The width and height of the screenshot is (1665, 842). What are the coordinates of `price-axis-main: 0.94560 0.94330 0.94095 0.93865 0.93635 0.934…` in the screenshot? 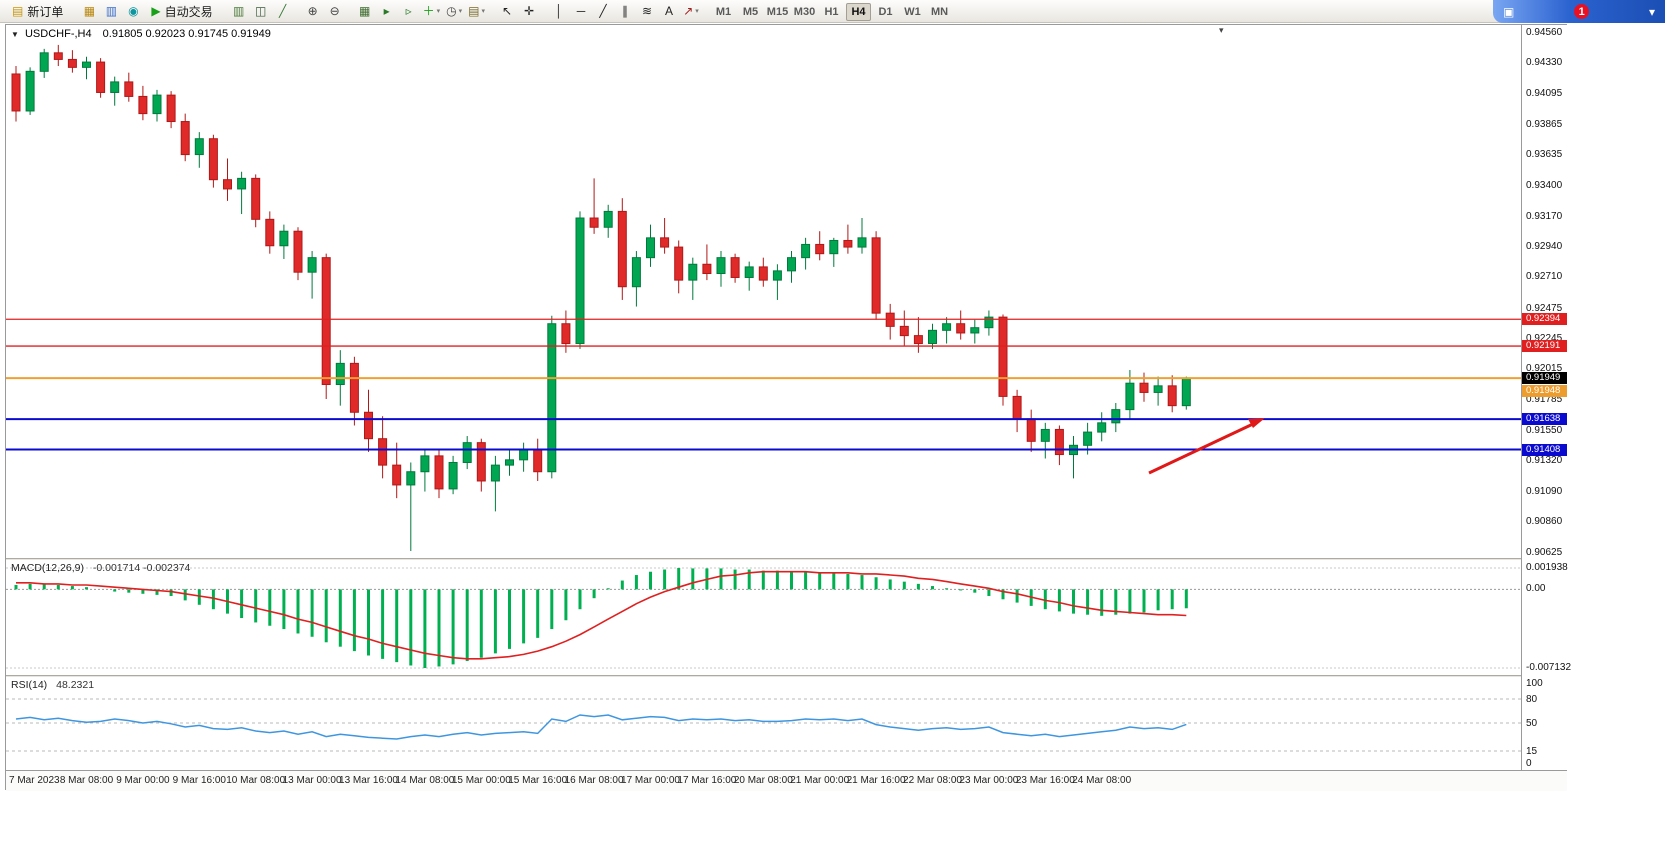 It's located at (1544, 291).